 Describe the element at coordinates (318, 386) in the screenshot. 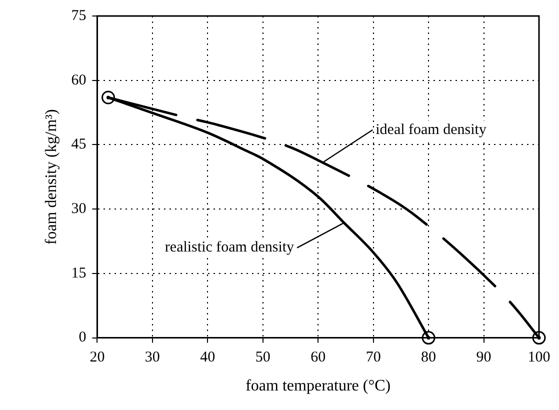

I see `x-axis-title: foam temperature (°C)` at that location.